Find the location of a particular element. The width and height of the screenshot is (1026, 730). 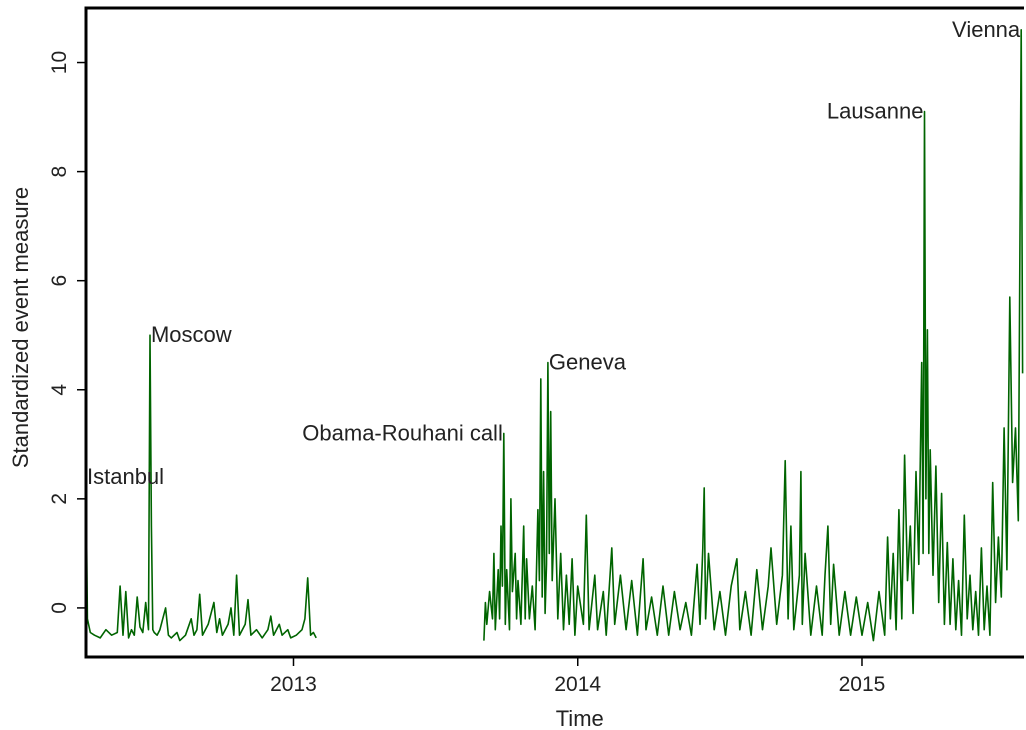

x-axis-title: Time is located at coordinates (580, 718).